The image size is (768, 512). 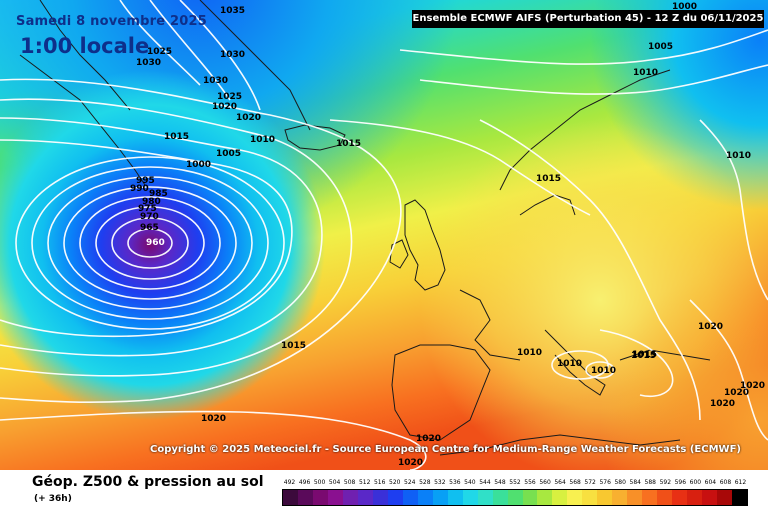 I want to click on legend-label: 536, so click(x=455, y=482).